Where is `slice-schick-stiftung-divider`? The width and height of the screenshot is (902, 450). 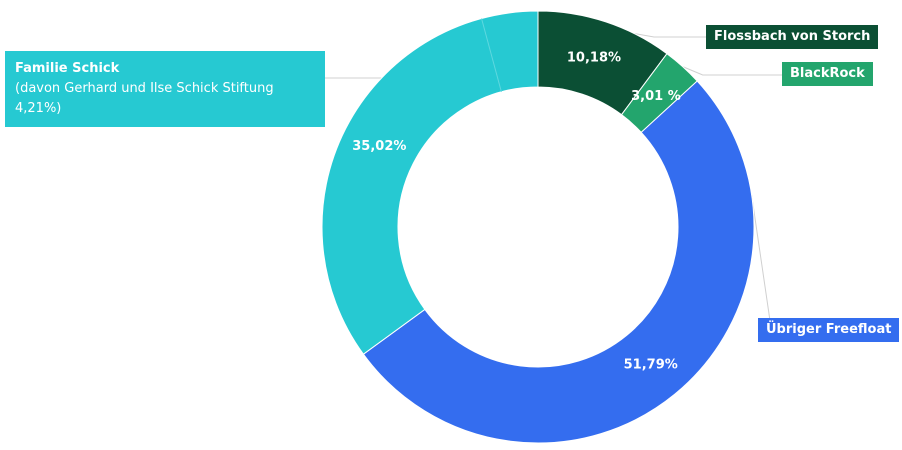
slice-schick-stiftung-divider is located at coordinates (491, 55).